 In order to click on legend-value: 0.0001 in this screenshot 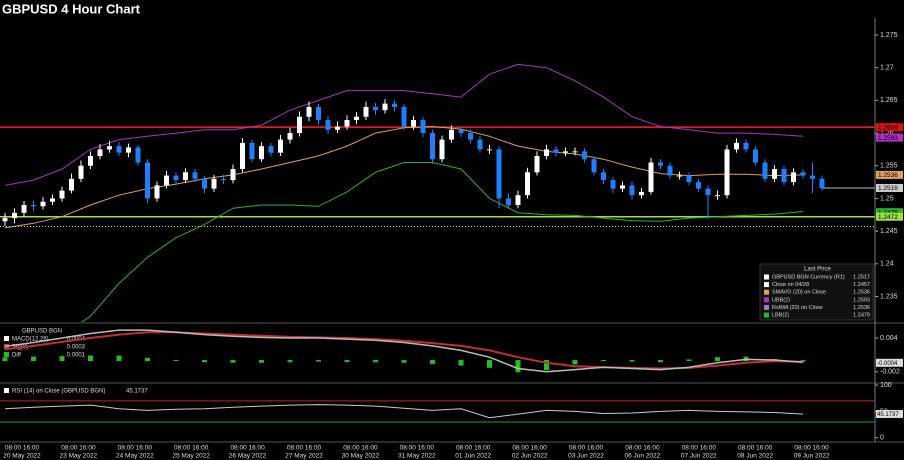, I will do `click(76, 356)`.